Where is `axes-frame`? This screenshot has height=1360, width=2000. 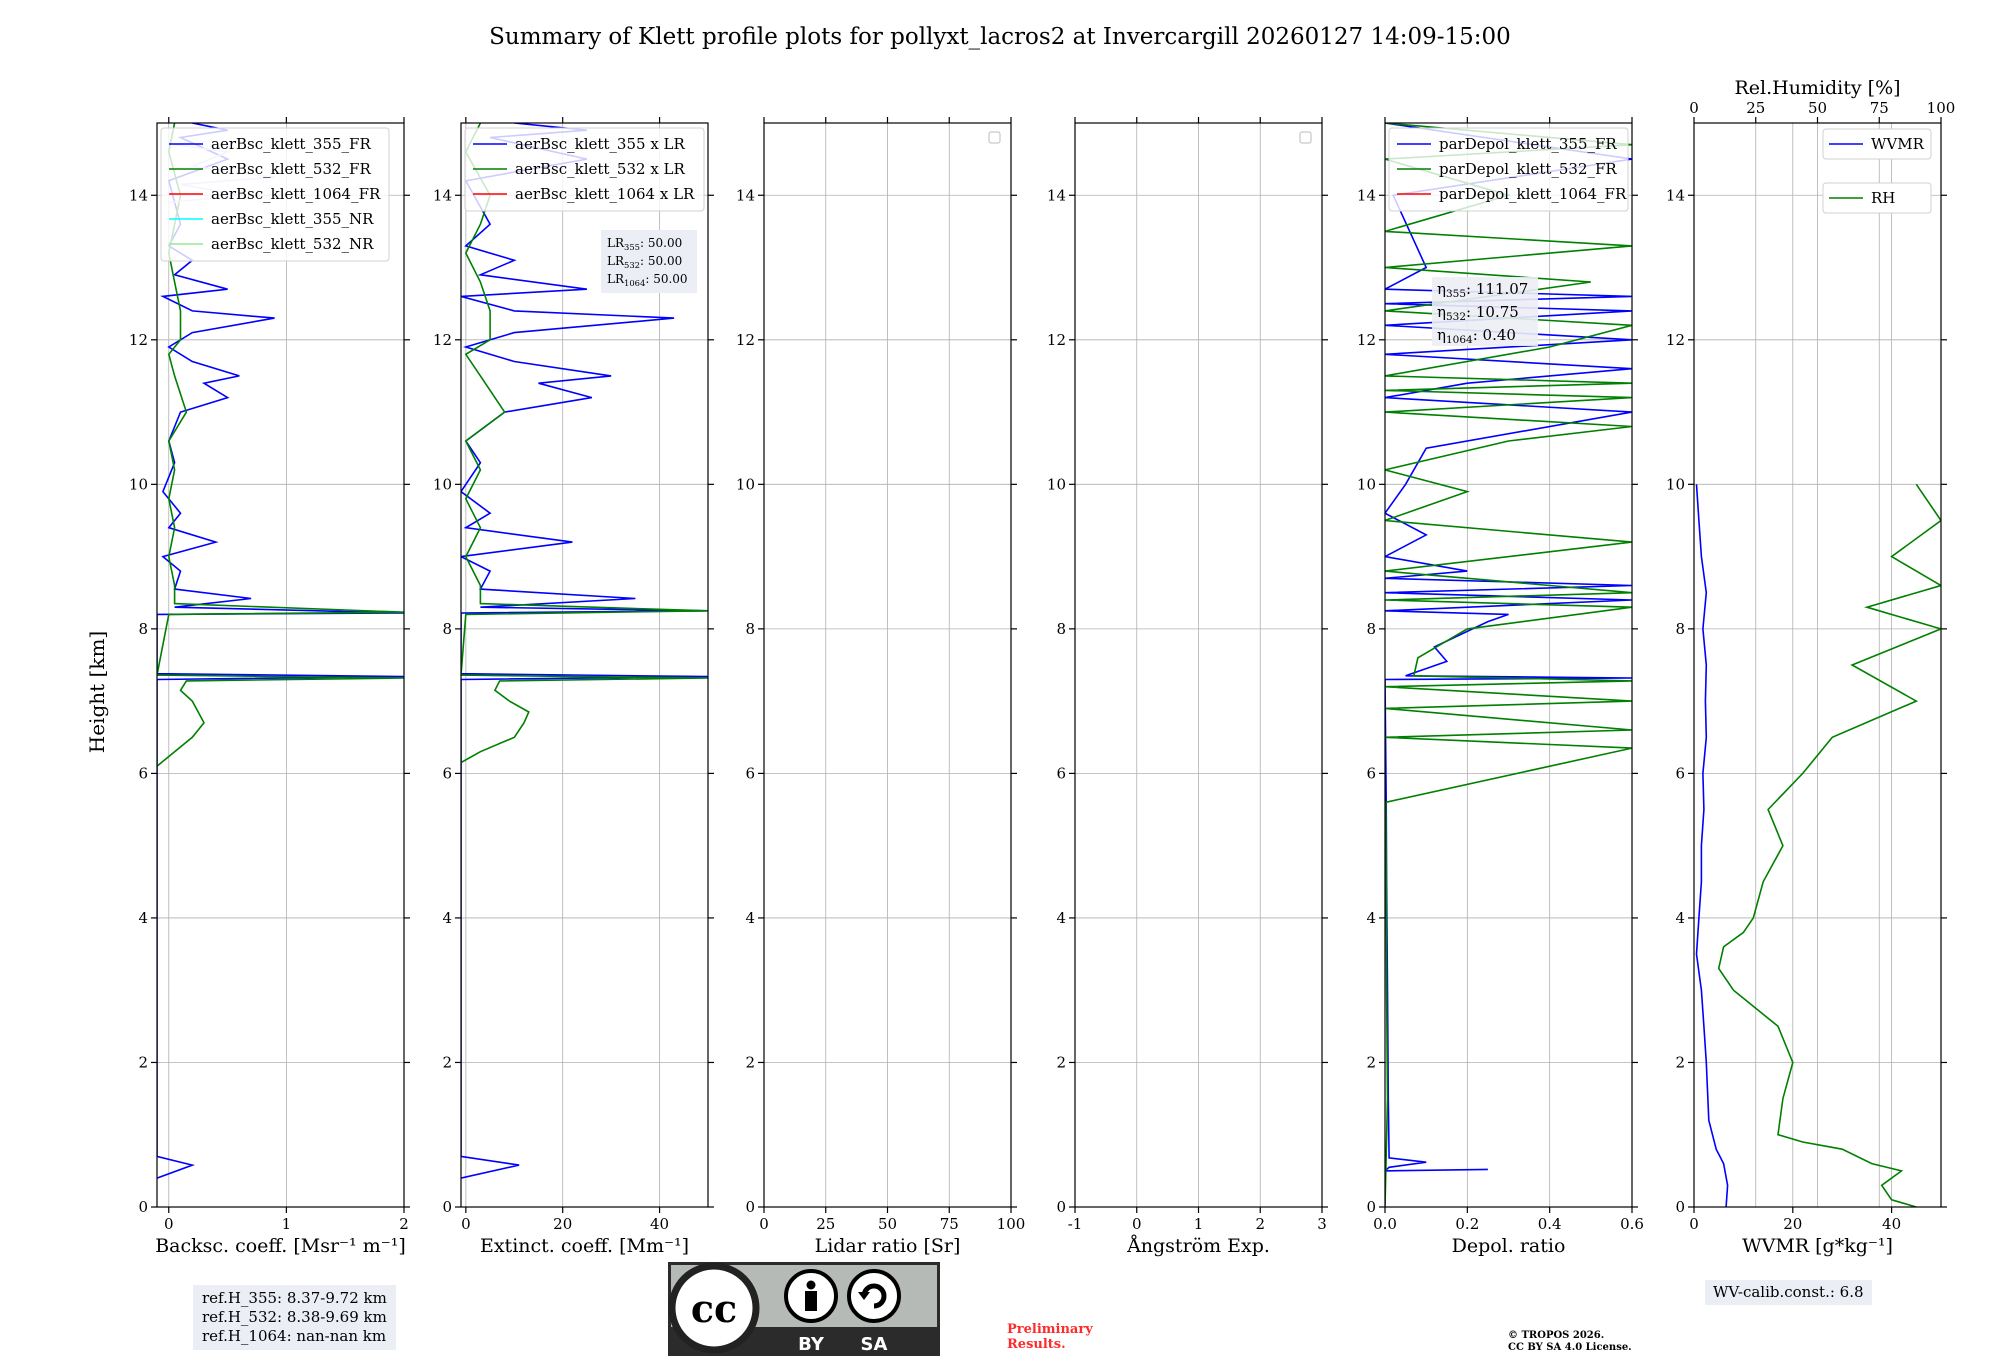
axes-frame is located at coordinates (1508, 665).